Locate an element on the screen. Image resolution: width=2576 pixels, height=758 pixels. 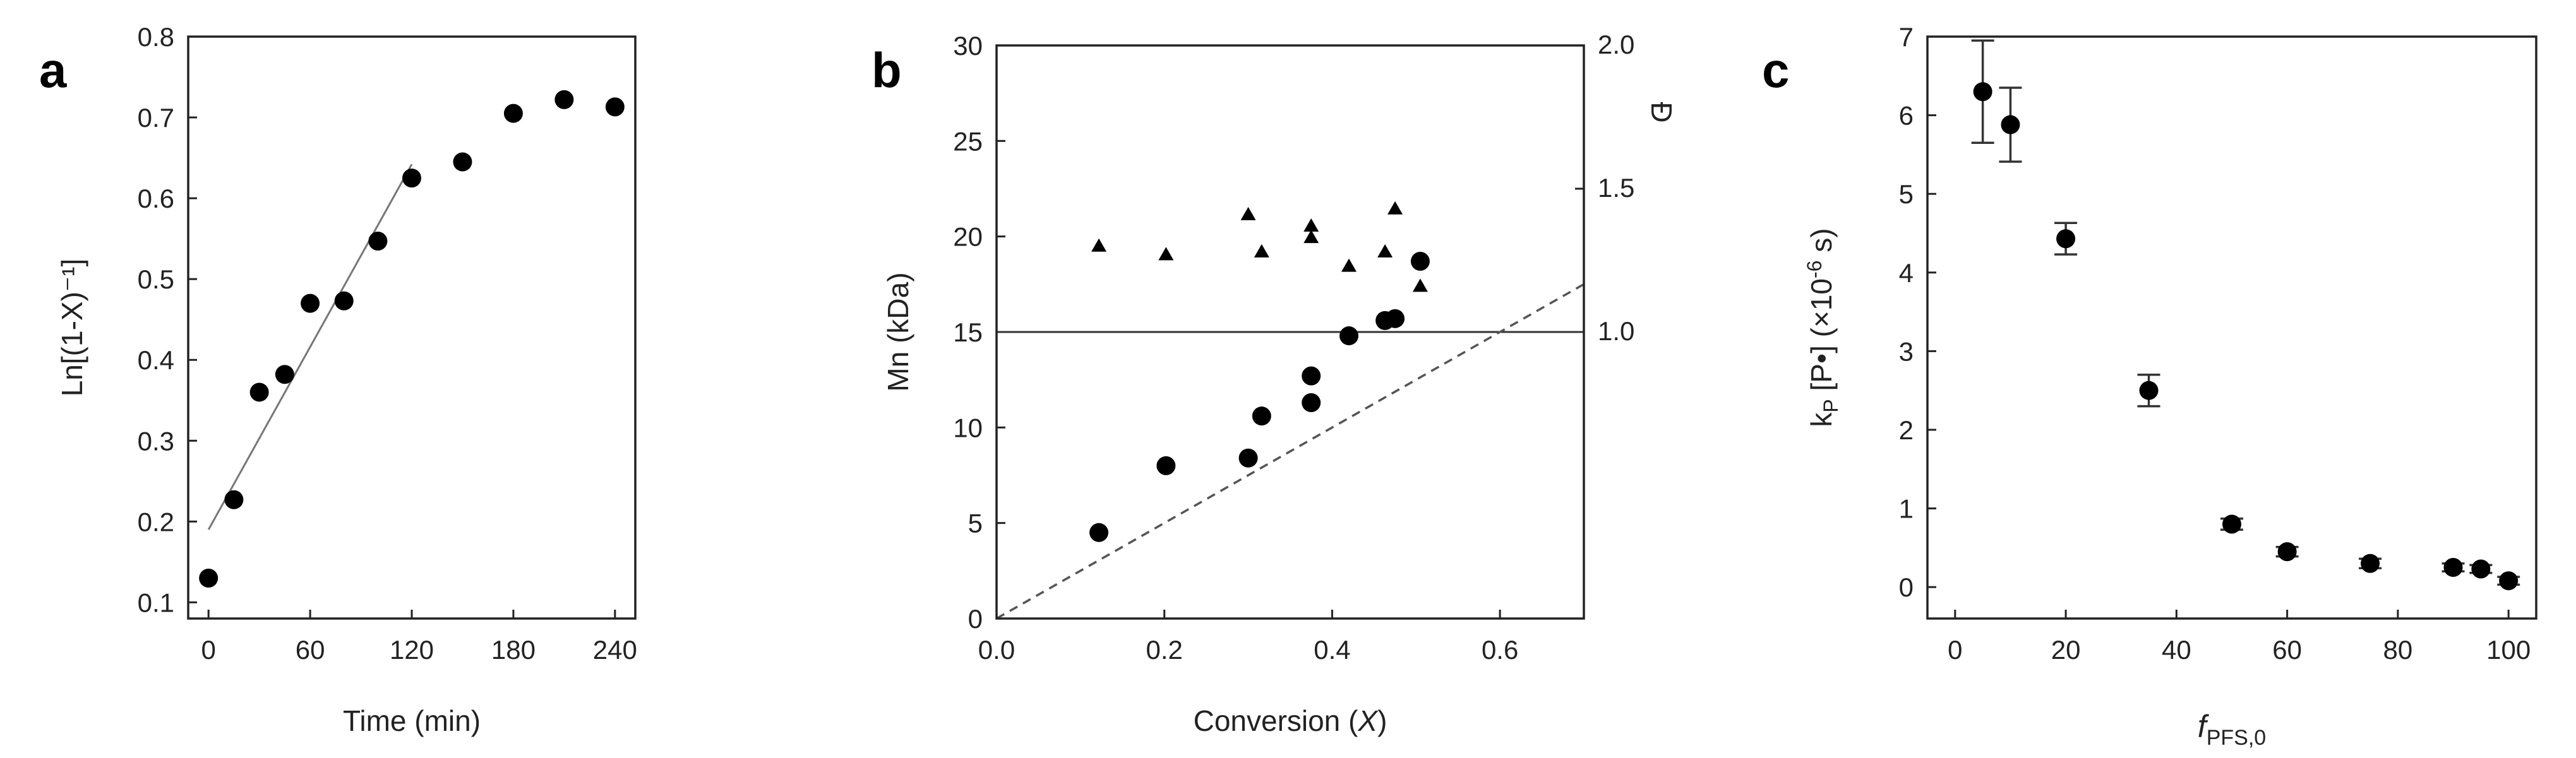
y-axis-title-c-sub: P is located at coordinates (1830, 406).